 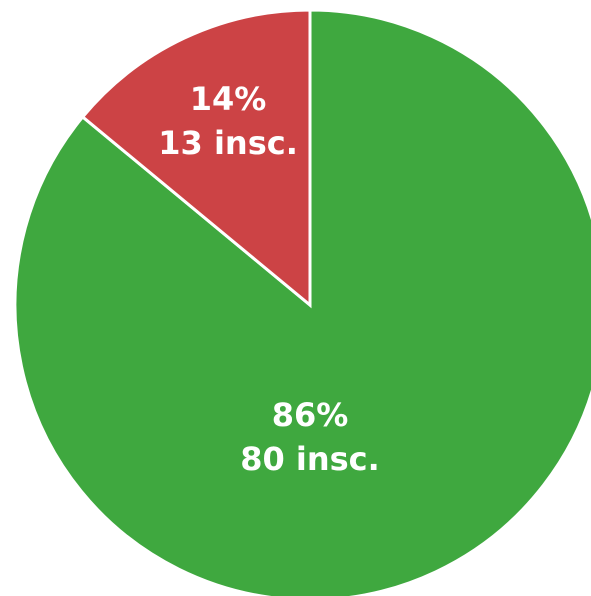 What do you see at coordinates (228, 143) in the screenshot?
I see `slice-count-label: 13 insc.` at bounding box center [228, 143].